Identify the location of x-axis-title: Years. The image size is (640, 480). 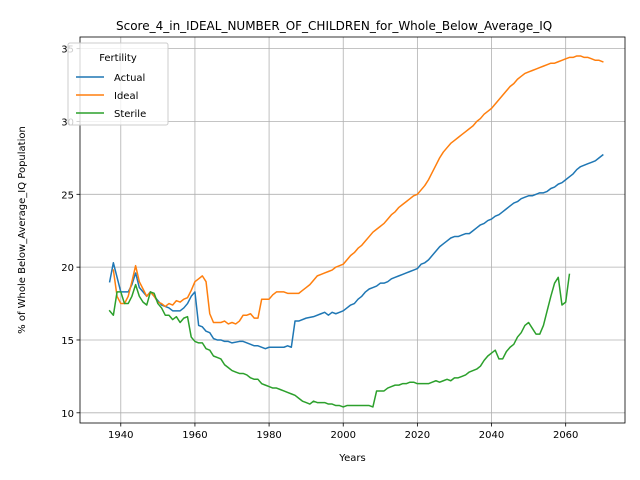
(351, 458).